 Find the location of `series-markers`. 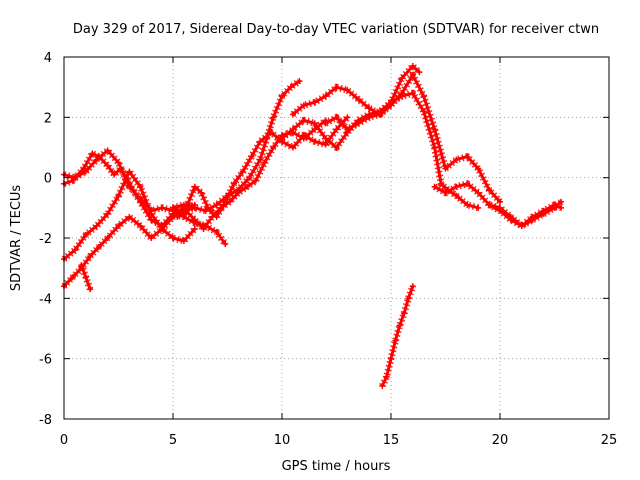

series-markers is located at coordinates (497, 205).